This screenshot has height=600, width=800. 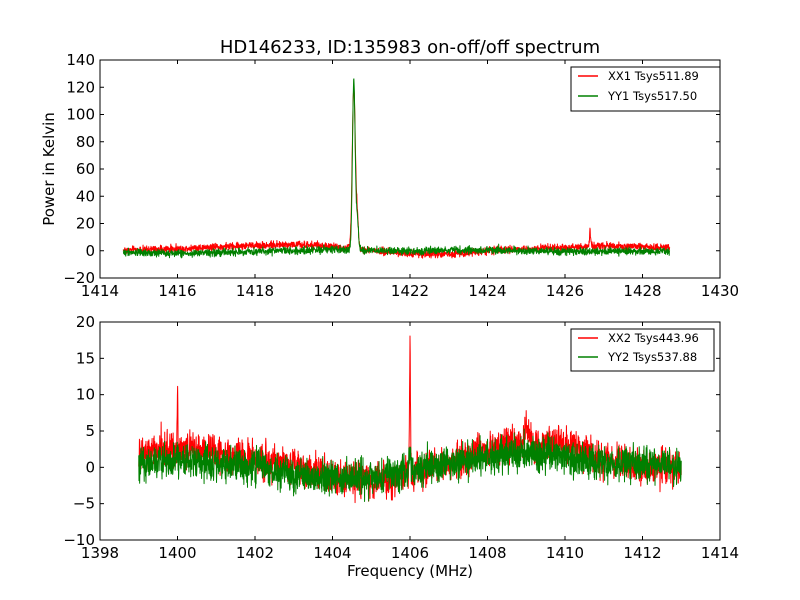 What do you see at coordinates (177, 553) in the screenshot?
I see `x-tick-label: 1400` at bounding box center [177, 553].